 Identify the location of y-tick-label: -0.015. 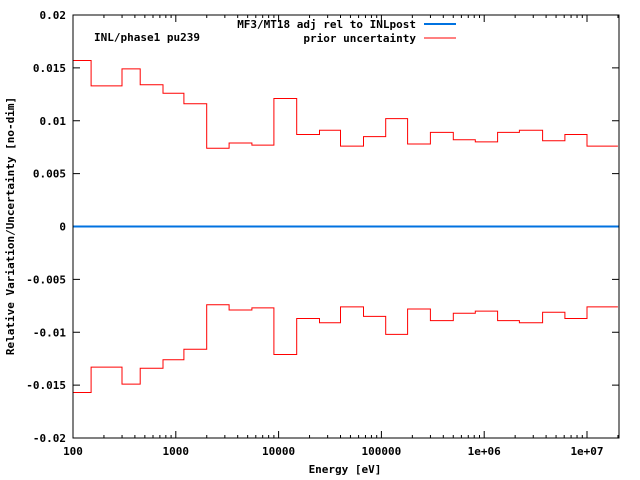
(46, 385).